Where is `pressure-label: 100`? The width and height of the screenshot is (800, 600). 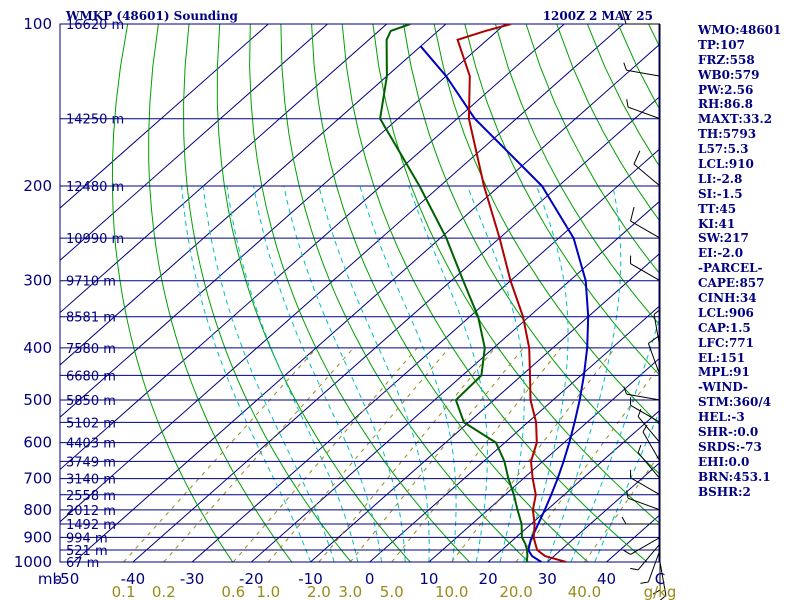
pressure-label: 100 is located at coordinates (37, 24).